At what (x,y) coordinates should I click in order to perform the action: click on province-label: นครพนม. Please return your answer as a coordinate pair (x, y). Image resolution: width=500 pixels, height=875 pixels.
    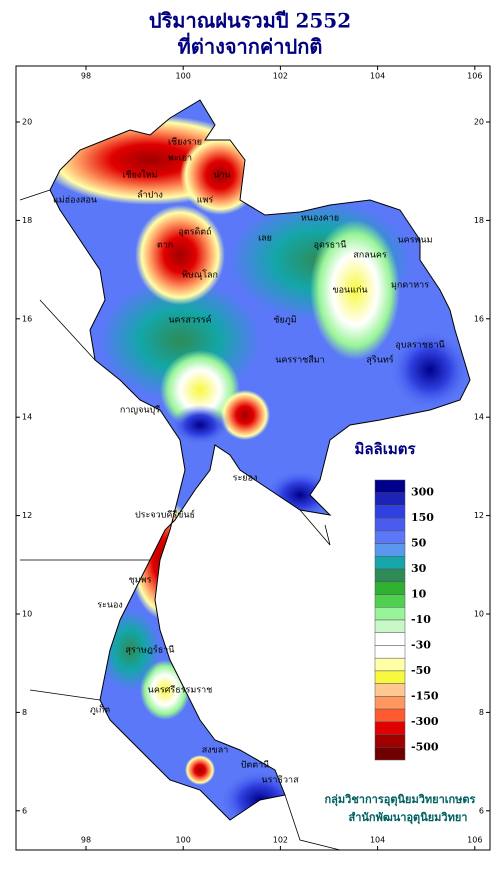
    Looking at the image, I should click on (414, 241).